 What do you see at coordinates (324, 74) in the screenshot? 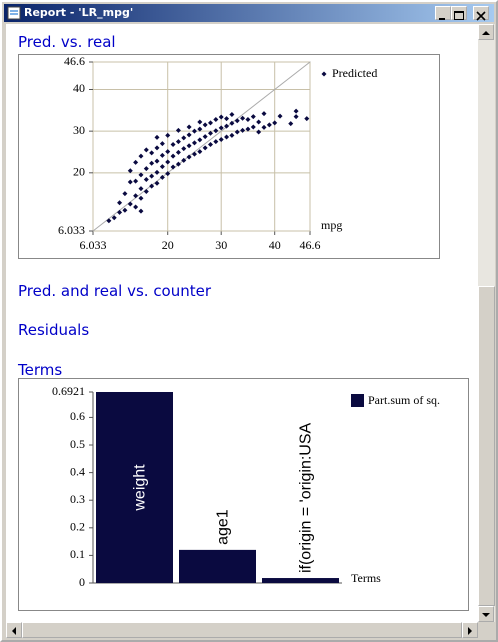
I see `legend-marker` at bounding box center [324, 74].